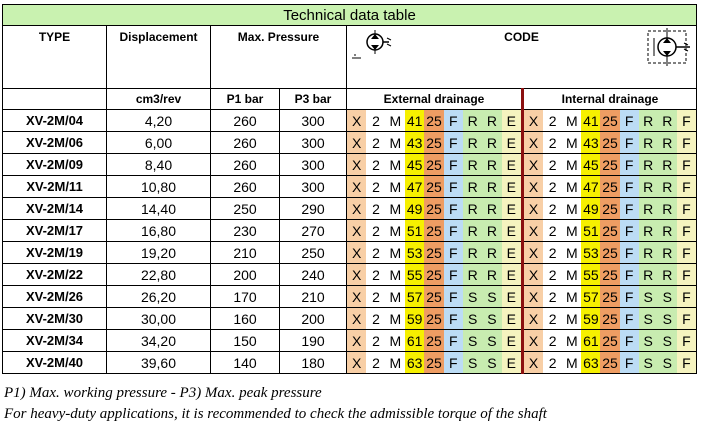 The height and width of the screenshot is (430, 701). I want to click on header-p3: P3 bar, so click(313, 99).